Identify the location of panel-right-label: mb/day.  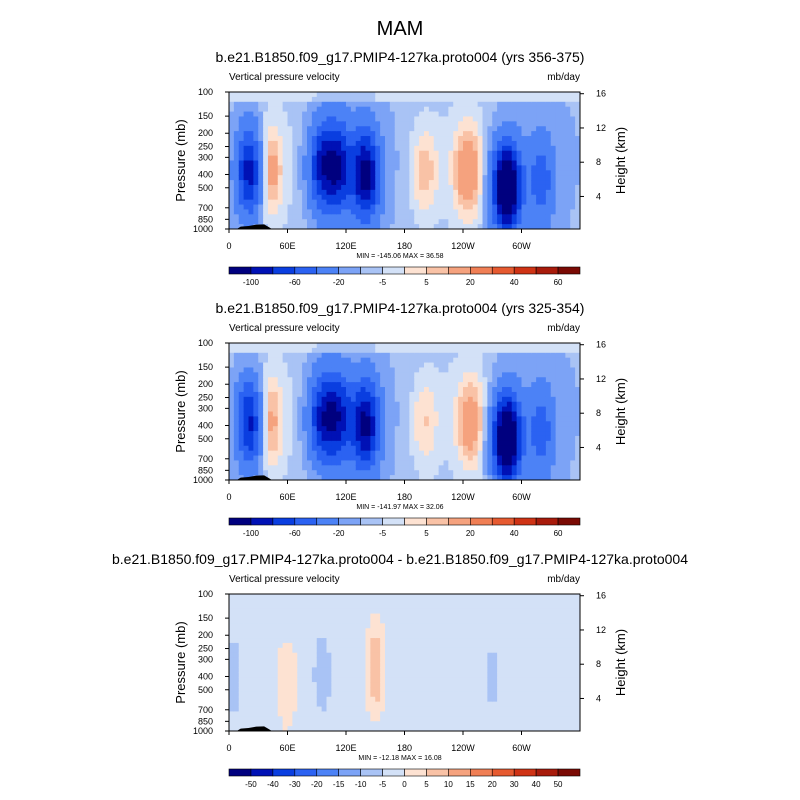
(563, 77).